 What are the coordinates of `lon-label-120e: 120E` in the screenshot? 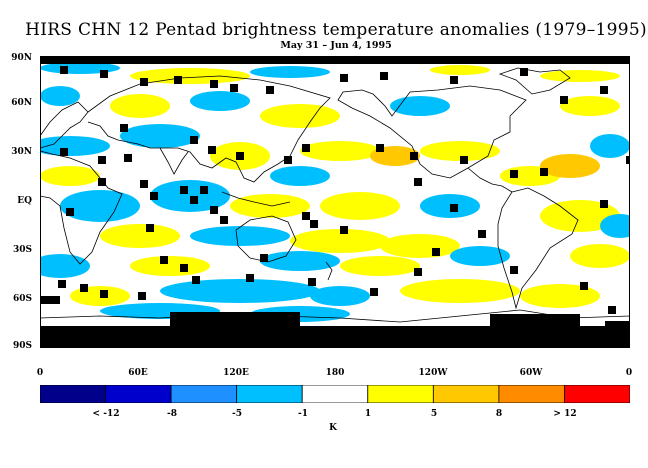 It's located at (236, 373).